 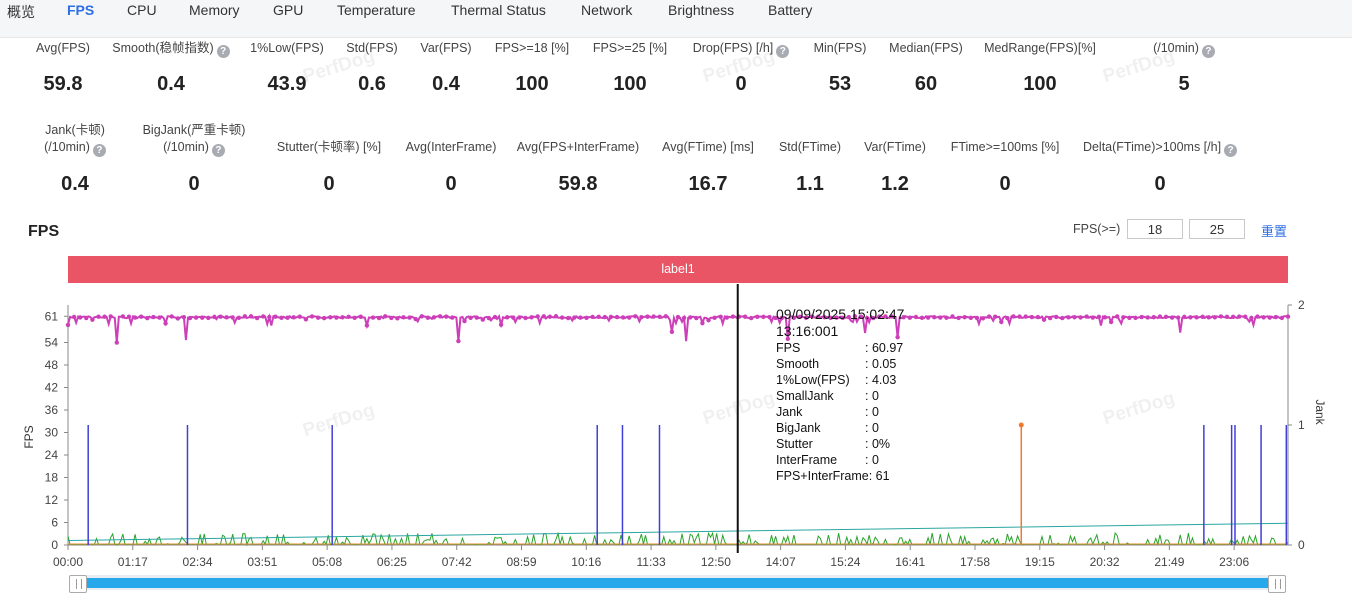 What do you see at coordinates (1277, 584) in the screenshot?
I see `range-end-handle` at bounding box center [1277, 584].